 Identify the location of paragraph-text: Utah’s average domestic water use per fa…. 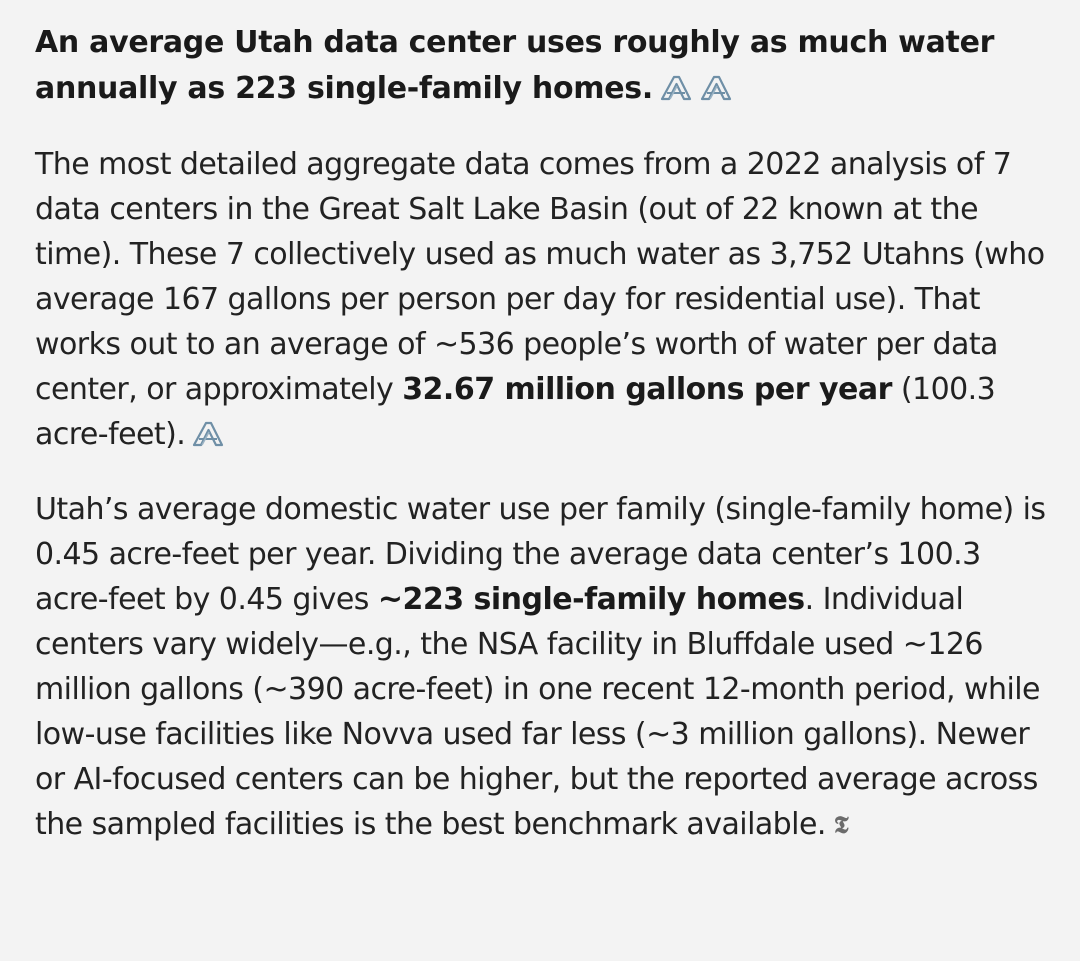
(540, 554).